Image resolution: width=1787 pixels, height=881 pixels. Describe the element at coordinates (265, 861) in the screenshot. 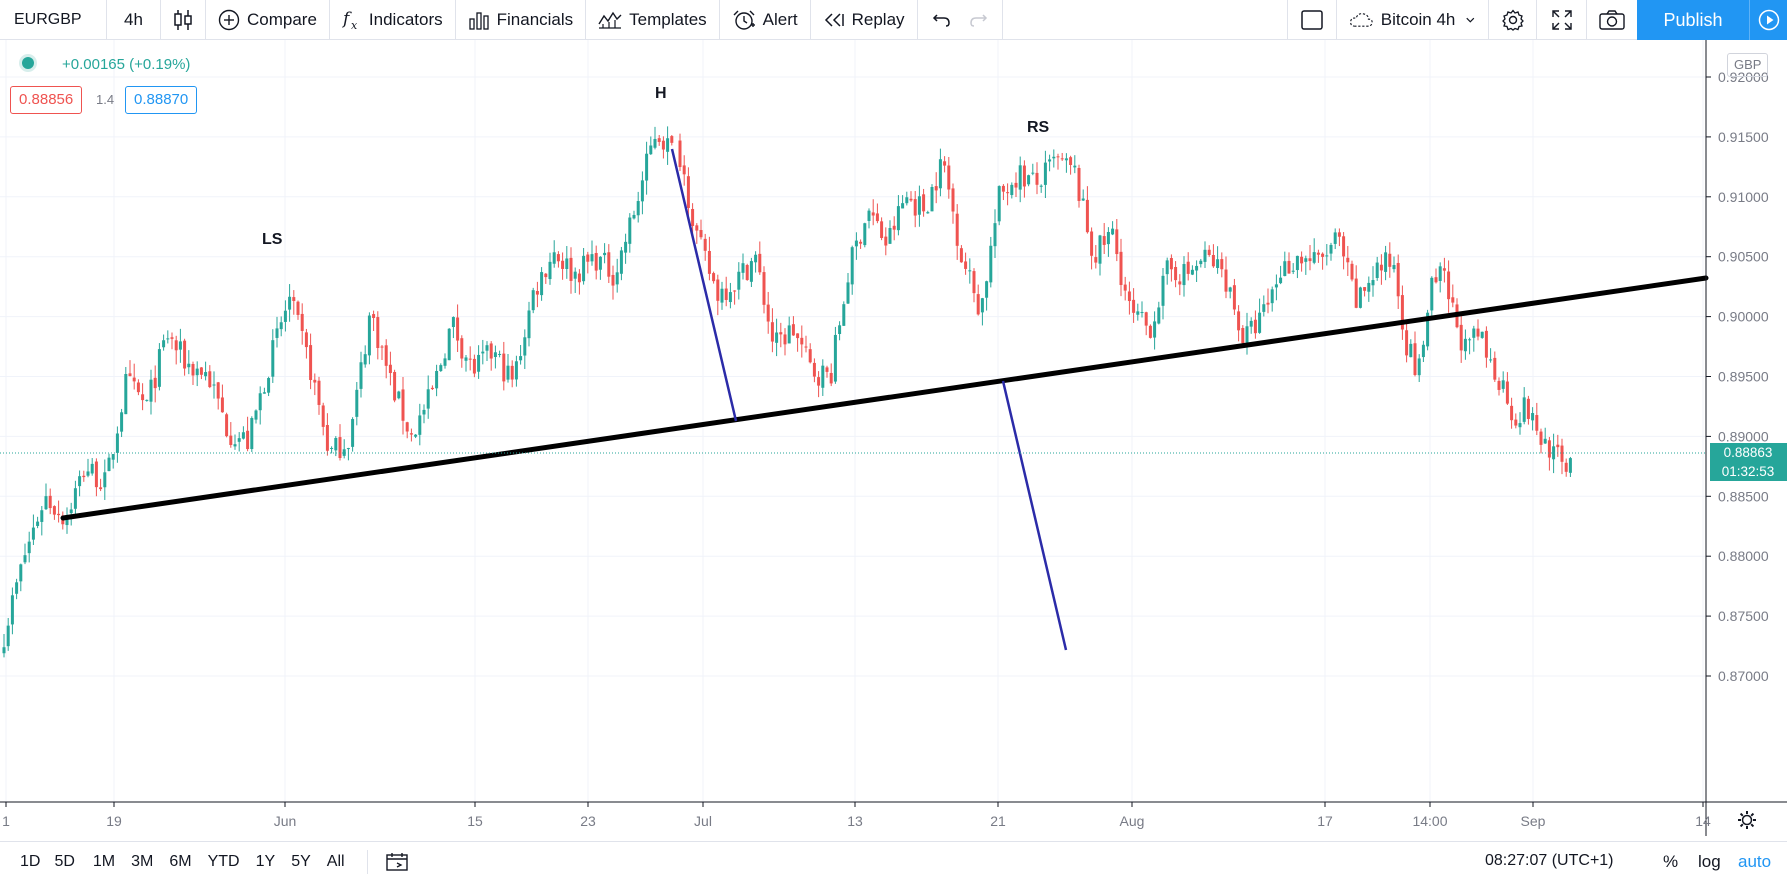

I see `range-1y: 1Y` at that location.